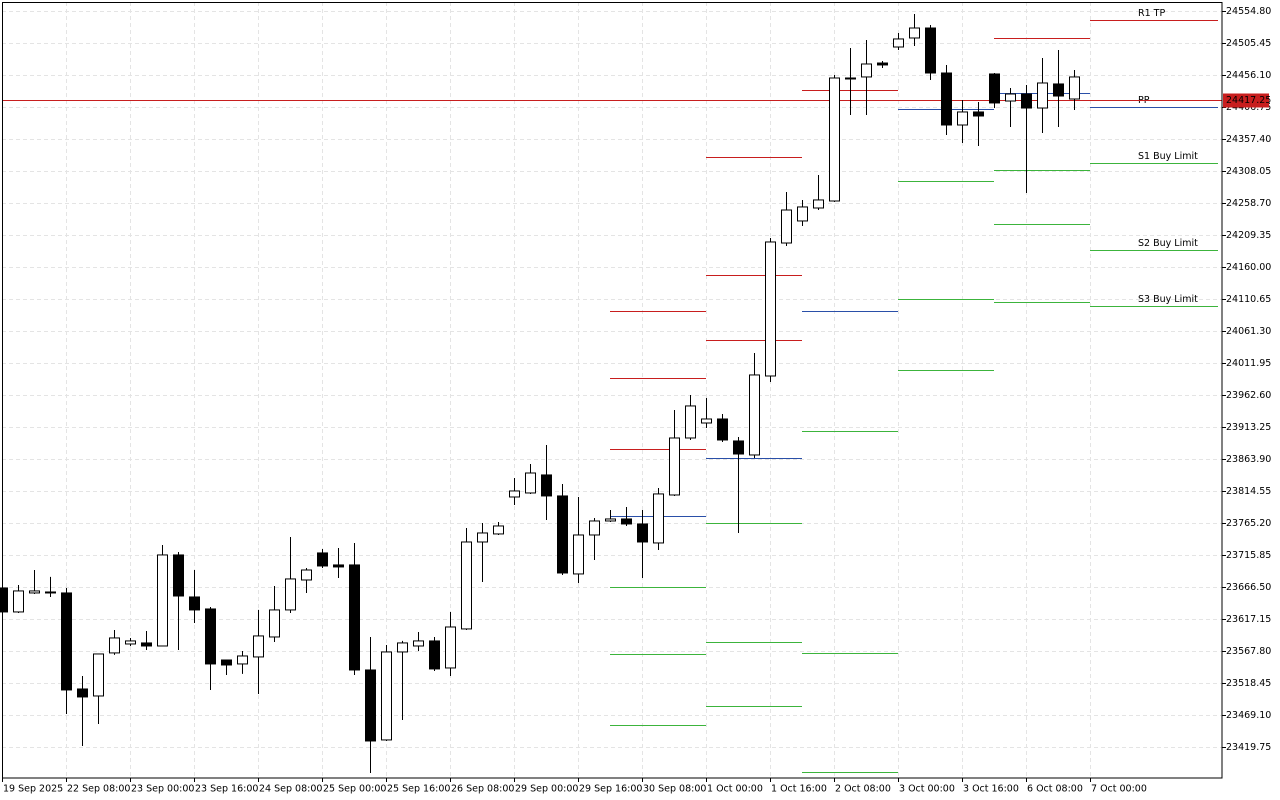 The height and width of the screenshot is (800, 1280). Describe the element at coordinates (1248, 427) in the screenshot. I see `y-tick-label: 23913.25` at that location.